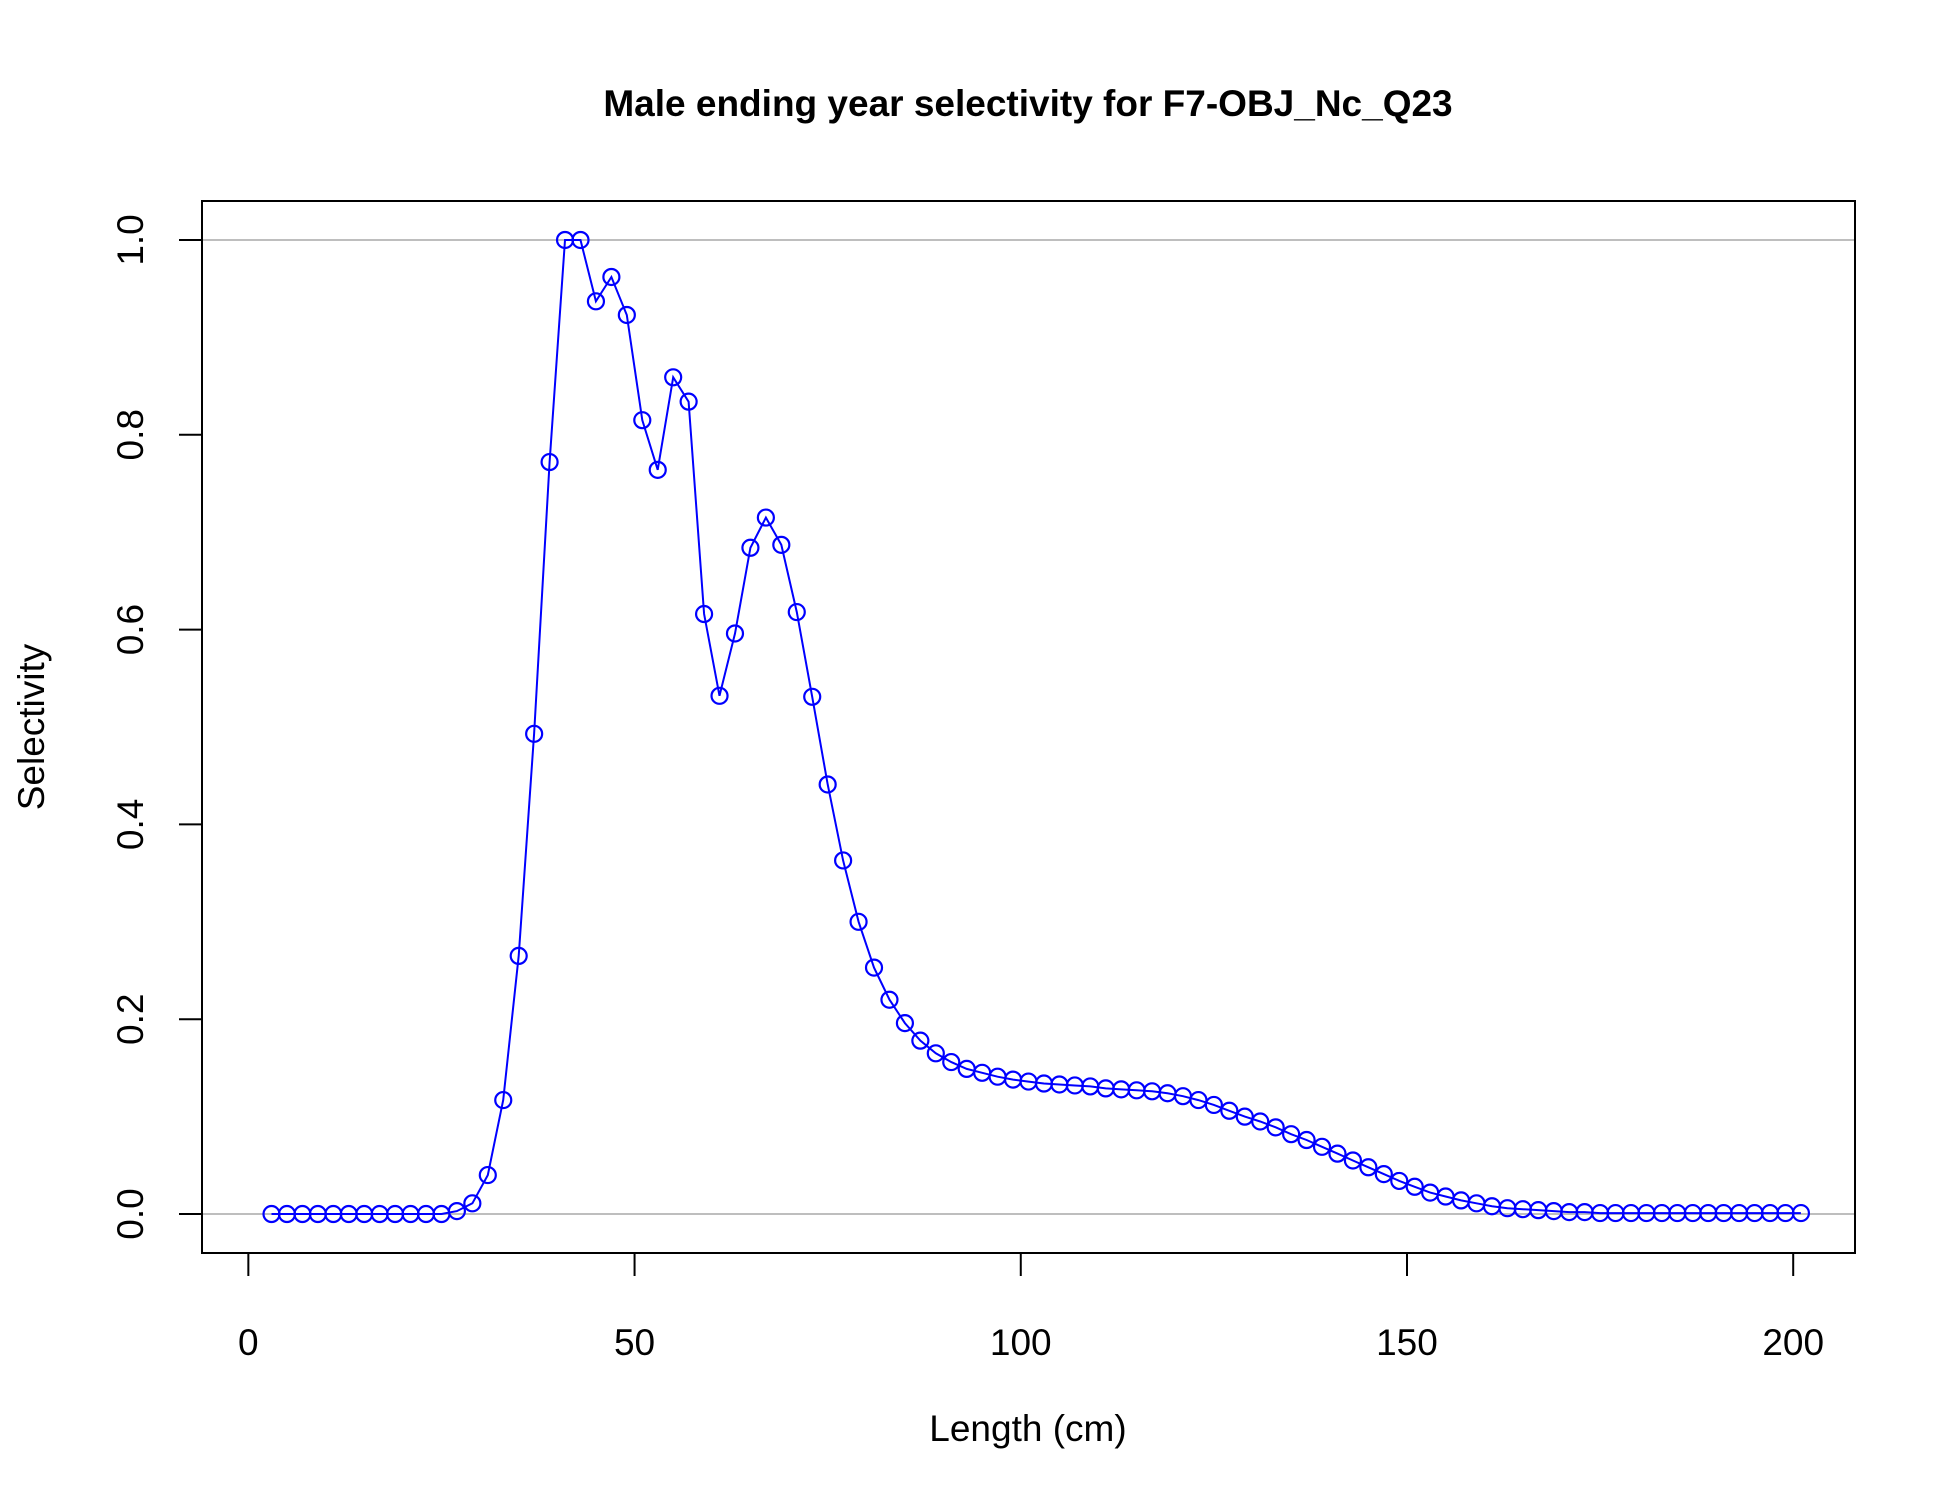 The image size is (1950, 1500). I want to click on y-tick-label: 0.2, so click(130, 1019).